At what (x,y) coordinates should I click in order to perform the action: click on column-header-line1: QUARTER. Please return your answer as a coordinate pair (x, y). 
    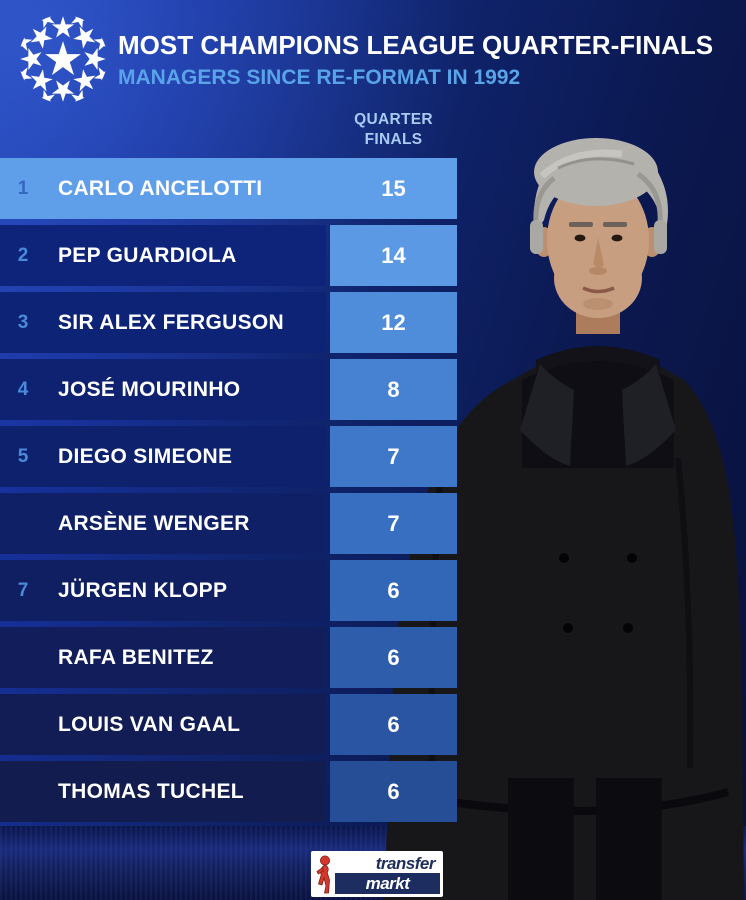
    Looking at the image, I should click on (393, 119).